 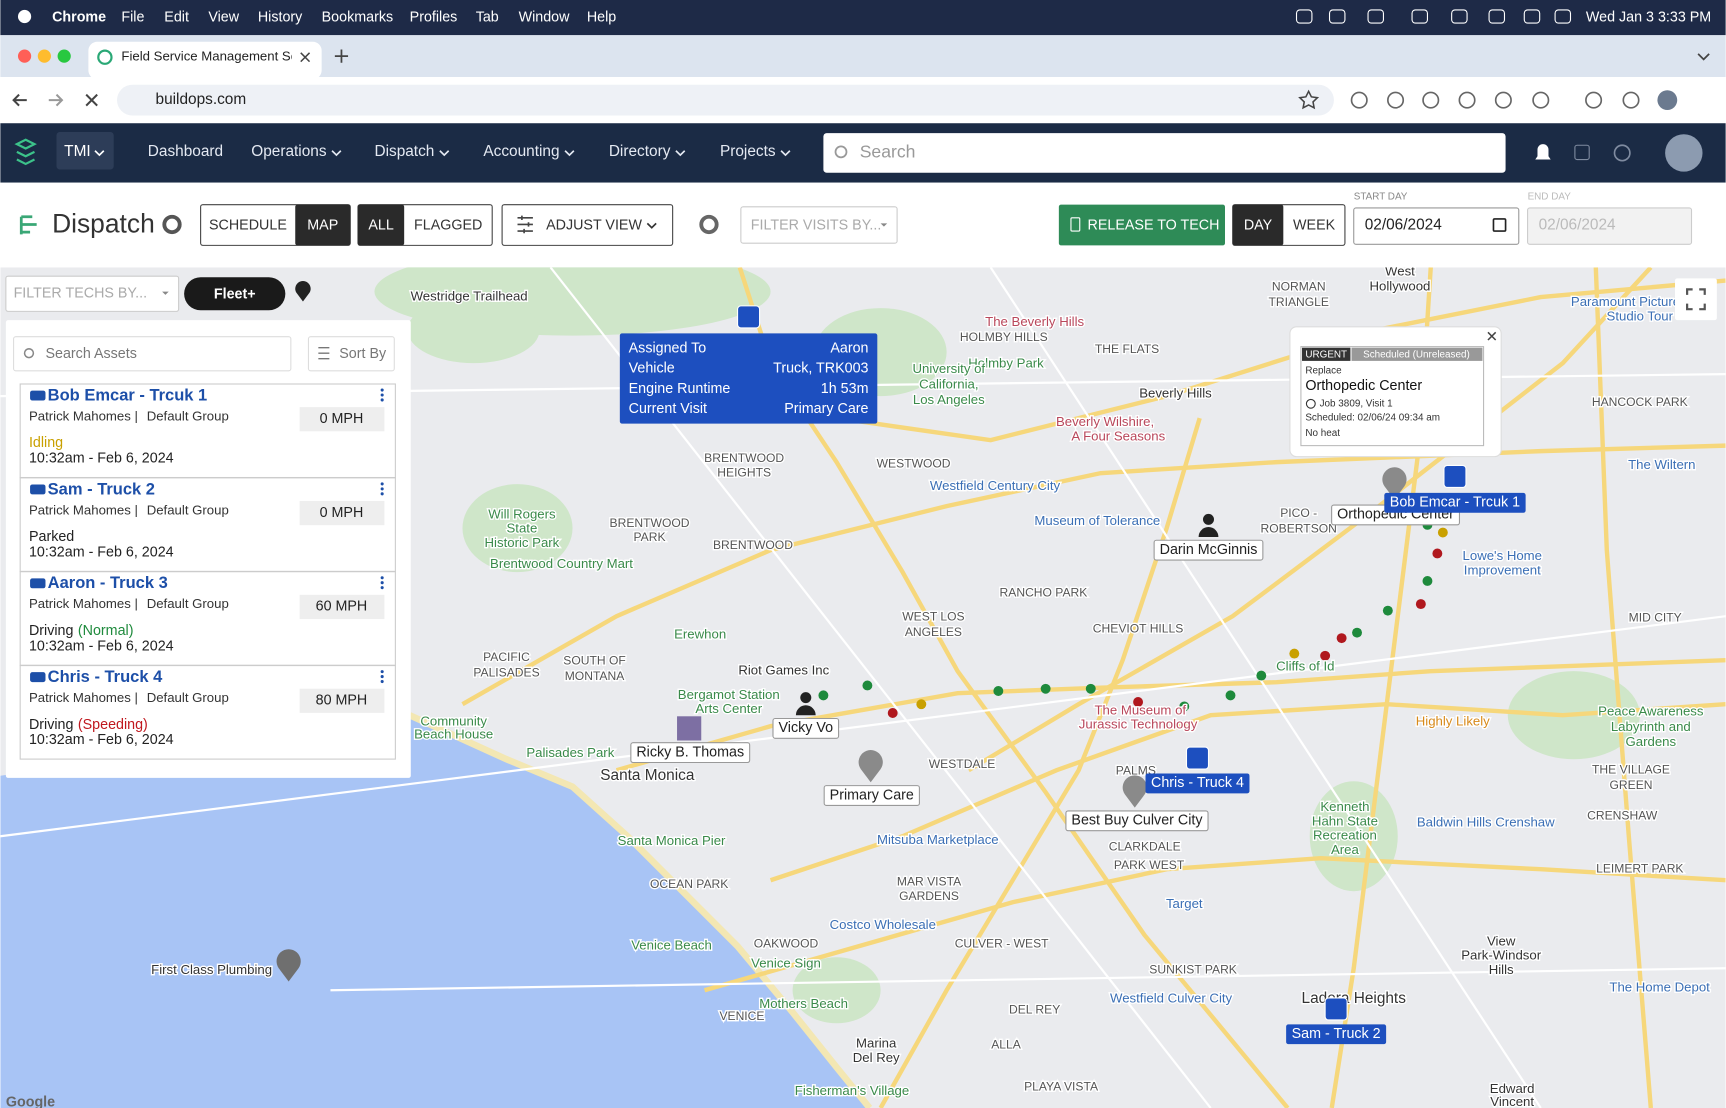 What do you see at coordinates (709, 224) in the screenshot?
I see `map-settings-gear` at bounding box center [709, 224].